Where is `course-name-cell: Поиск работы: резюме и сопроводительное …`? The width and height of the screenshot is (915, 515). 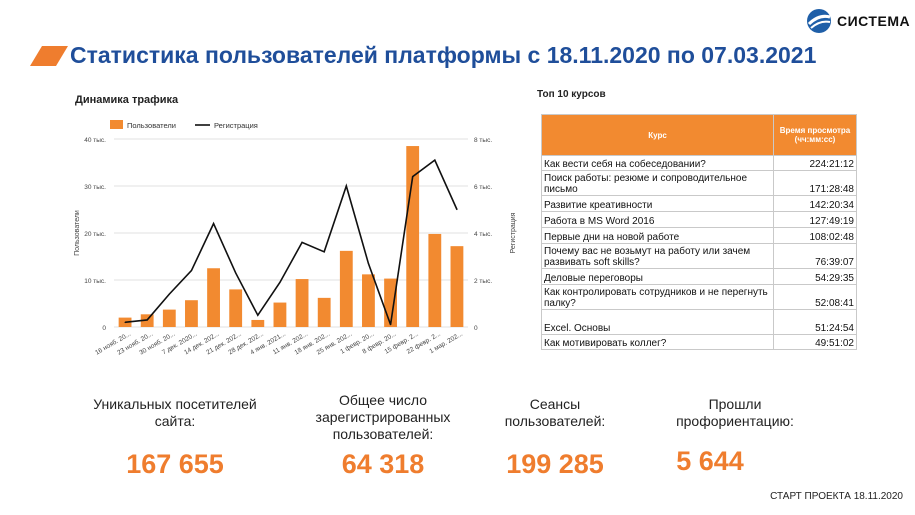
course-name-cell: Поиск работы: резюме и сопроводительное … is located at coordinates (657, 183).